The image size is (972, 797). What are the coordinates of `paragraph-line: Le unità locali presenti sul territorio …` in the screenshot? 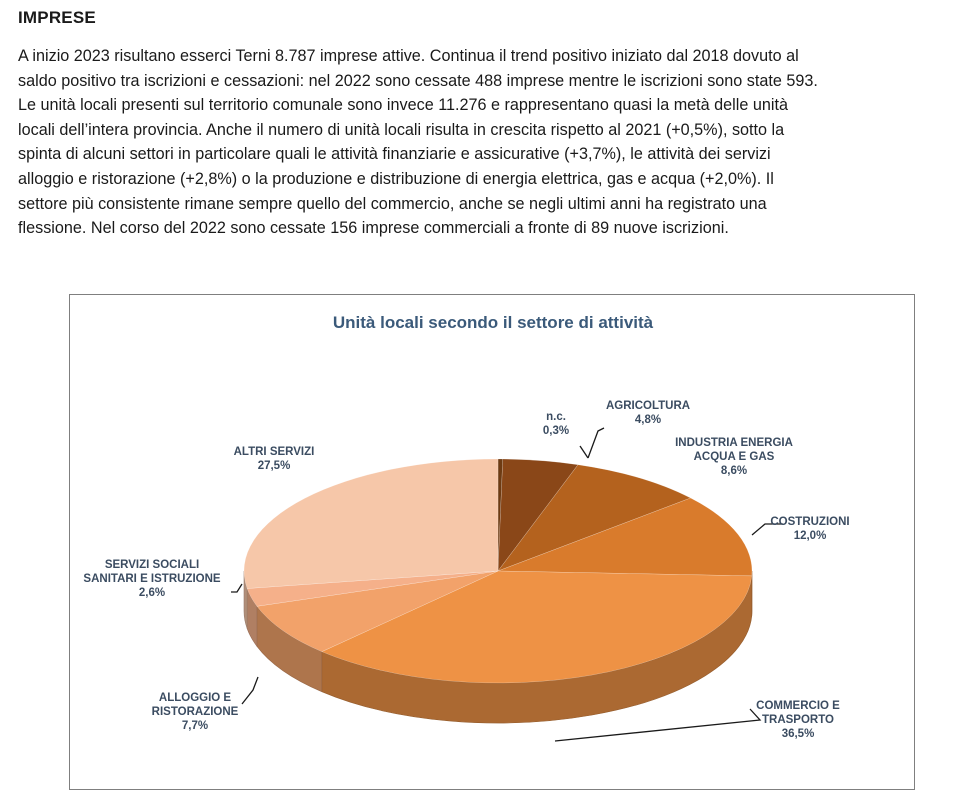 It's located at (403, 105).